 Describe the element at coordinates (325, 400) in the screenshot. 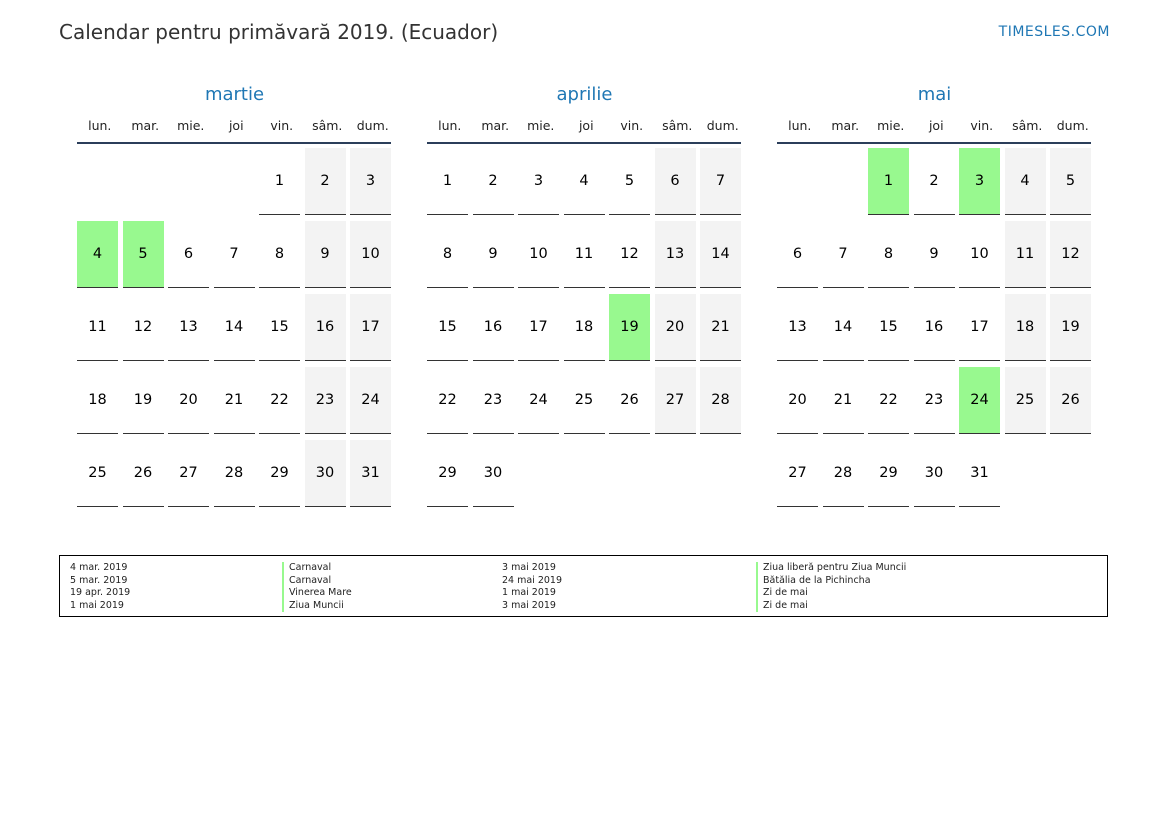

I see `day-cell: 23` at that location.